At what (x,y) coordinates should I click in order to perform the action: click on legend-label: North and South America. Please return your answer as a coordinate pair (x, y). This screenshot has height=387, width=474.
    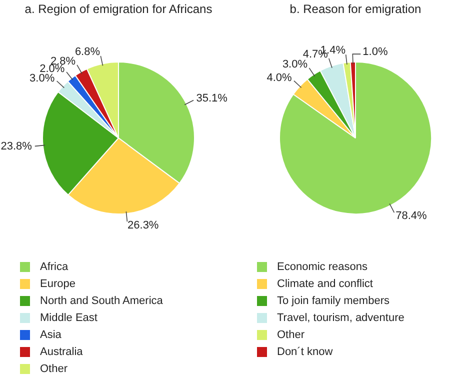
    Looking at the image, I should click on (101, 300).